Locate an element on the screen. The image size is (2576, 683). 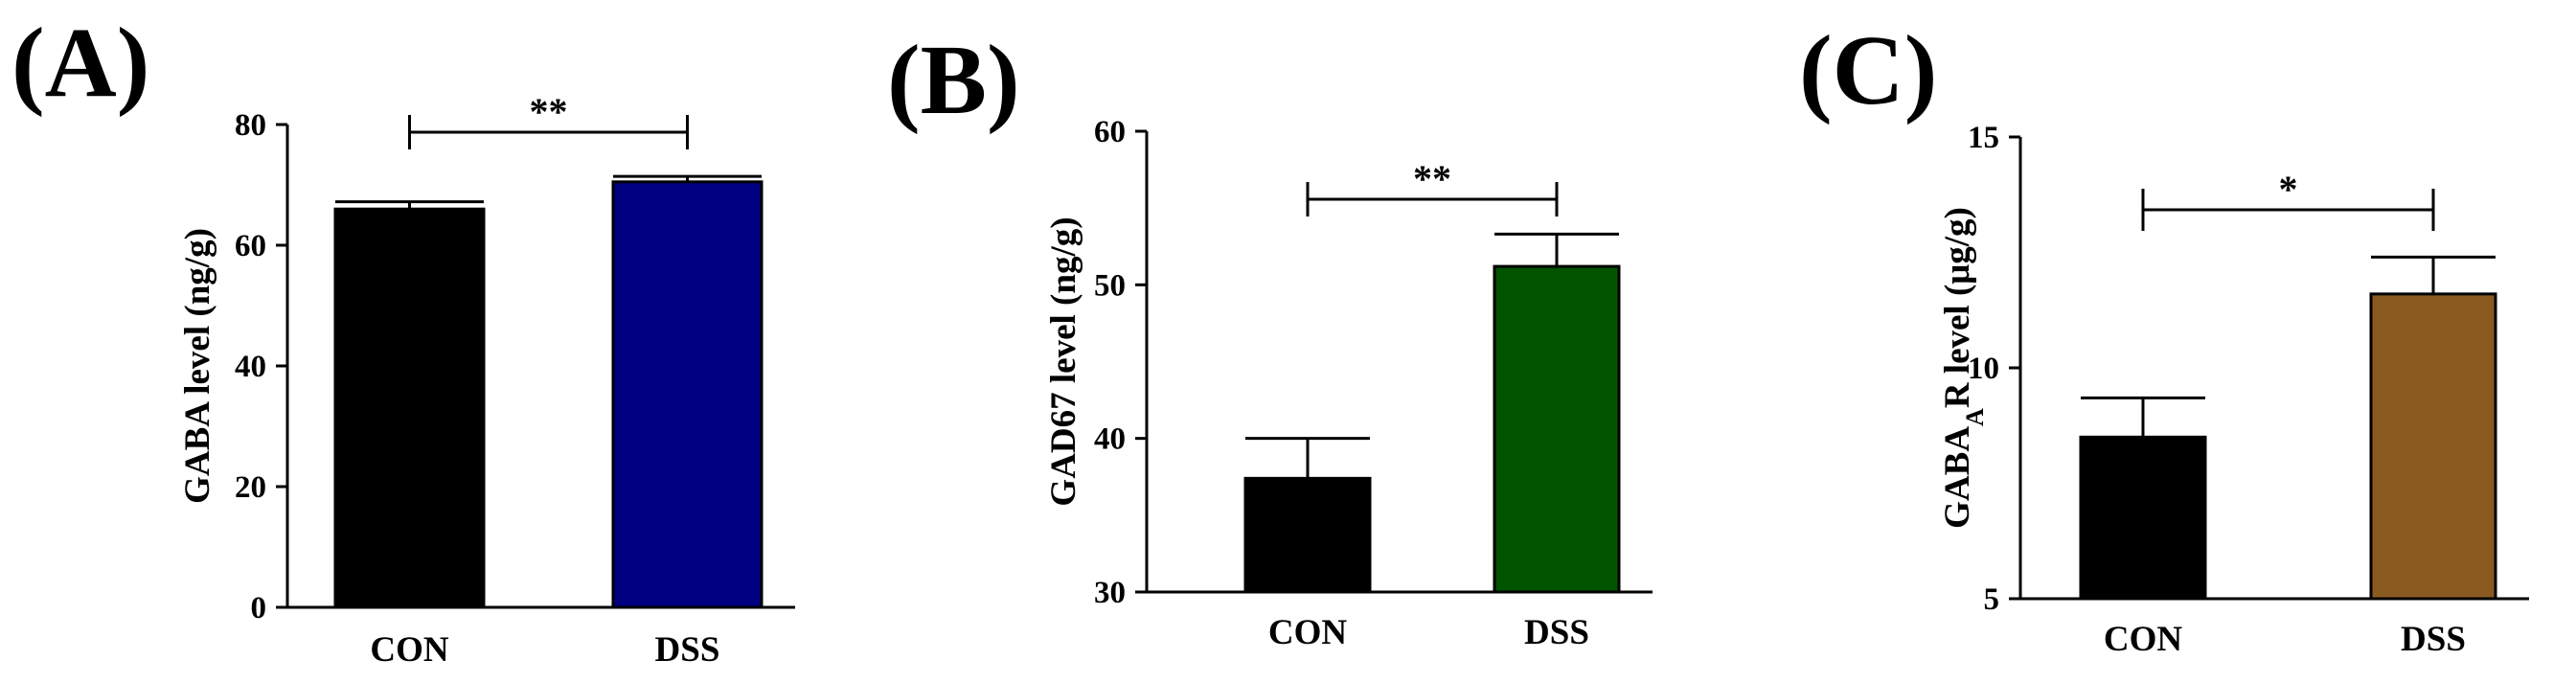
y-axis-label-main: GAD67 level (ng/g) is located at coordinates (1063, 361).